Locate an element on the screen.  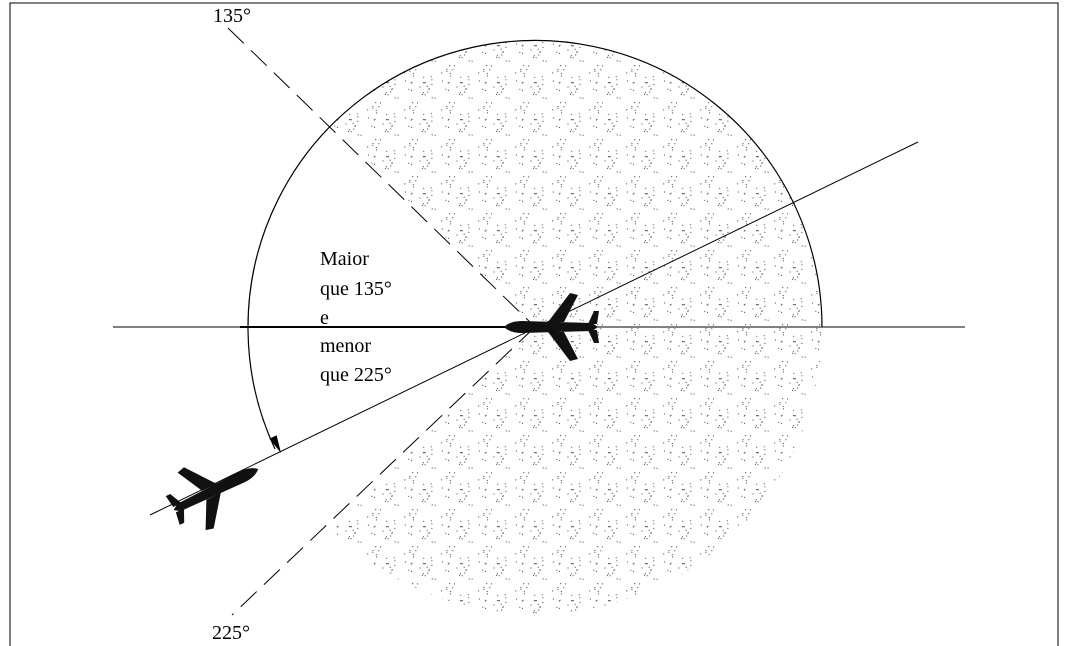
sector-label-line: que 135° is located at coordinates (356, 289).